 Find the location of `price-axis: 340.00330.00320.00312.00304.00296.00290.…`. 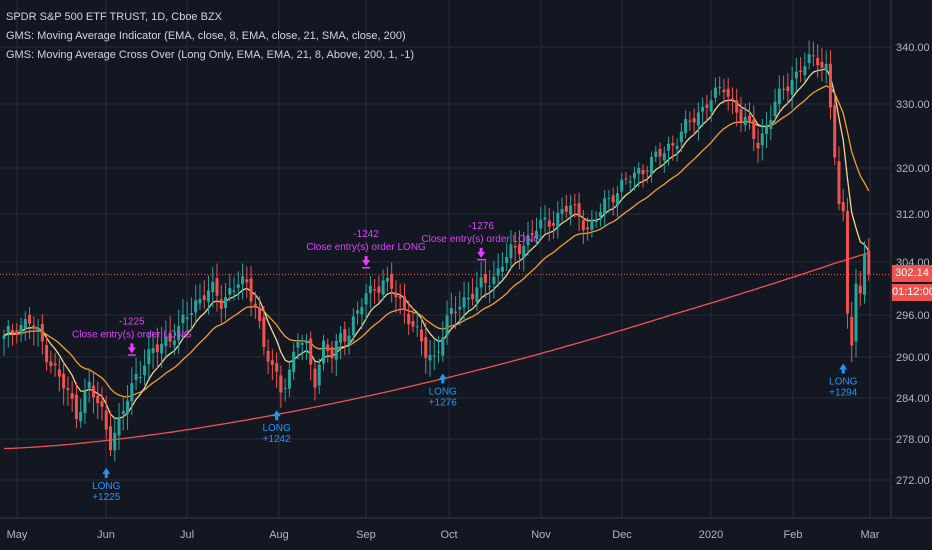

price-axis: 340.00330.00320.00312.00304.00296.00290.… is located at coordinates (910, 259).